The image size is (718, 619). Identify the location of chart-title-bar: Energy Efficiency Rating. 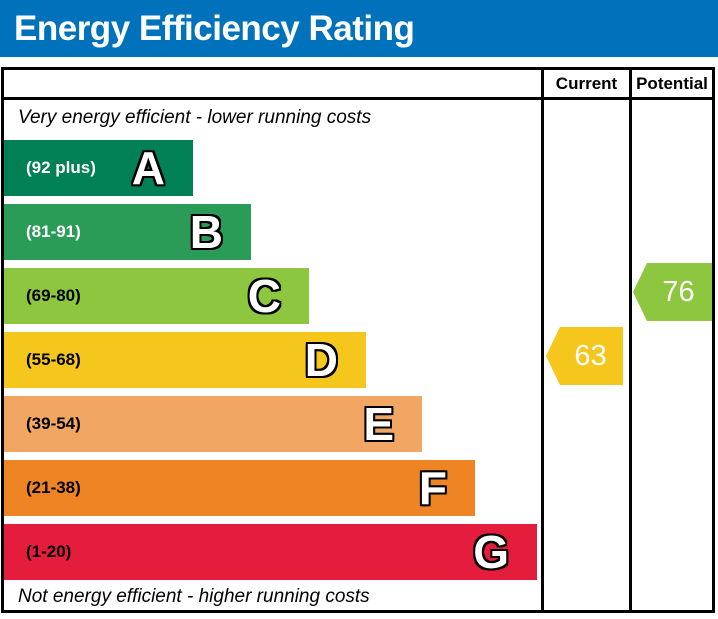
(359, 28).